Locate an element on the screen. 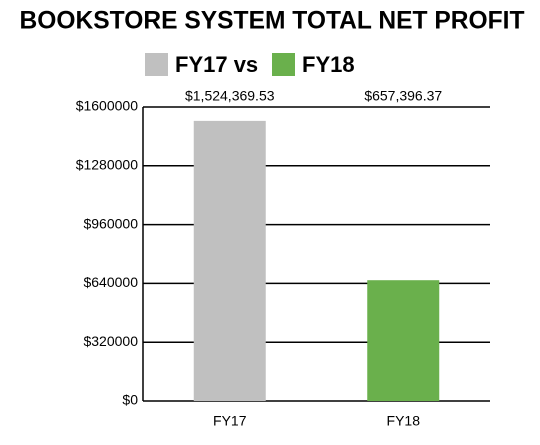  y-tick-label: $640000 is located at coordinates (110, 282).